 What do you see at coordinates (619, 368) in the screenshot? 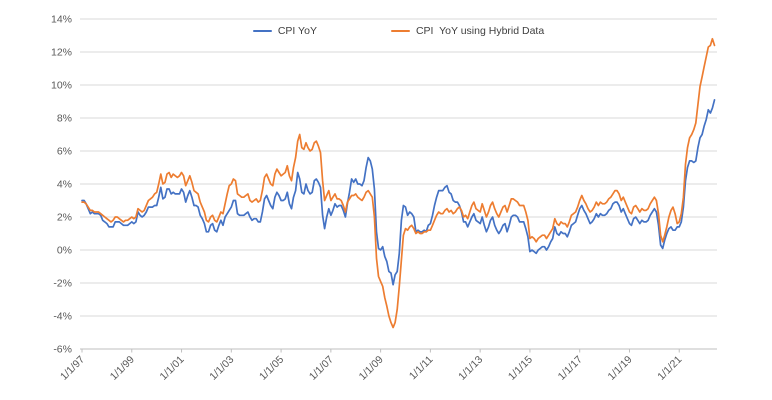
I see `x-tick-label: 1/1/19` at bounding box center [619, 368].